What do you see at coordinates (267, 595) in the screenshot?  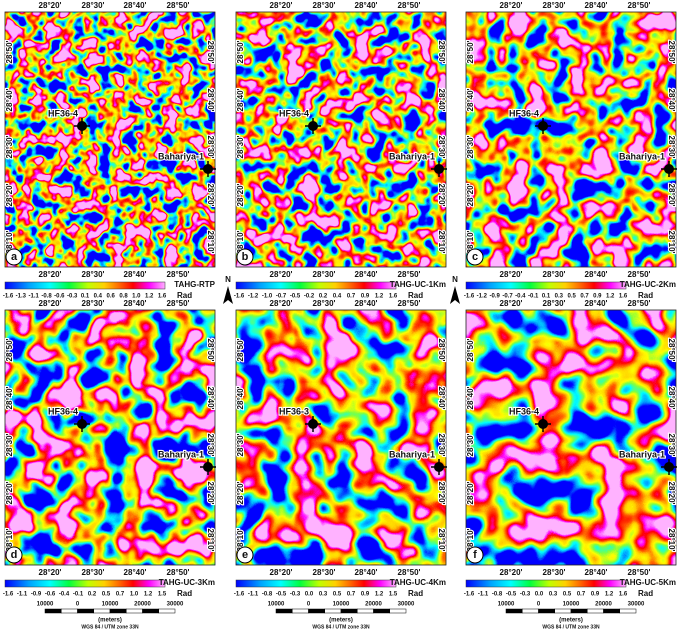 I see `colorbar-tick-label: -0.8` at bounding box center [267, 595].